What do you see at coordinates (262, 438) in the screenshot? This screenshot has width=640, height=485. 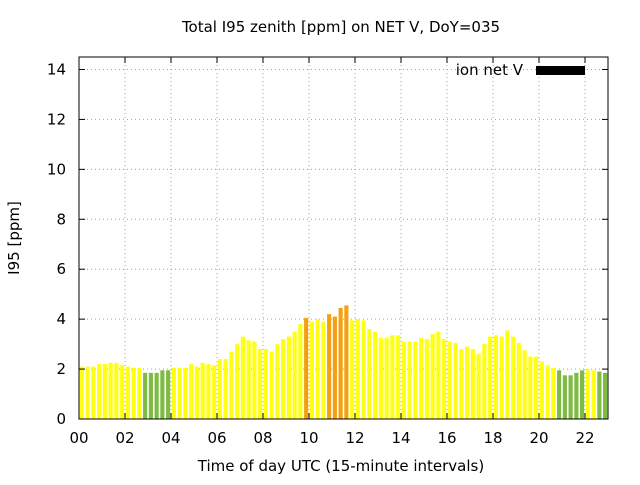 I see `x-tick-label: 08` at bounding box center [262, 438].